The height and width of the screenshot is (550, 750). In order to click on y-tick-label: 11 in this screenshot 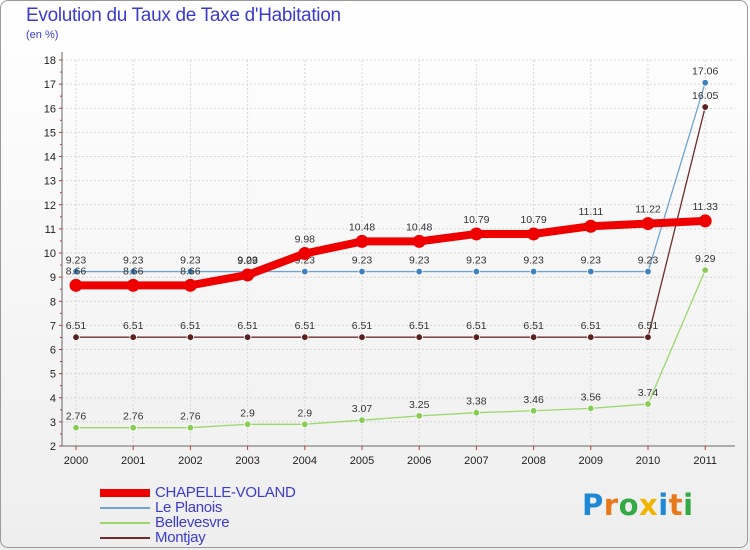, I will do `click(50, 230)`.